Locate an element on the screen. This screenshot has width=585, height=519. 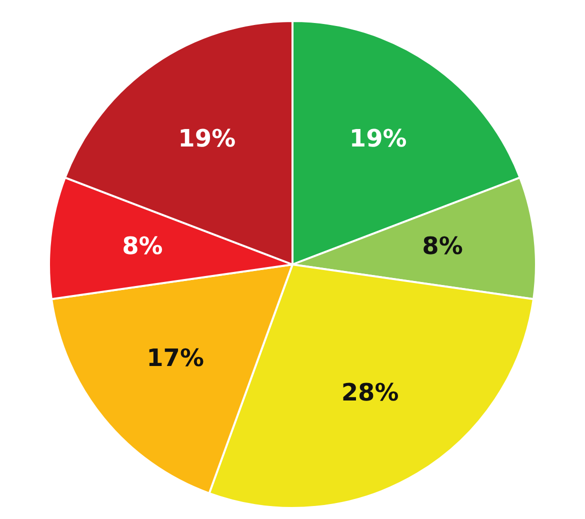
data-label: 28% is located at coordinates (370, 392).